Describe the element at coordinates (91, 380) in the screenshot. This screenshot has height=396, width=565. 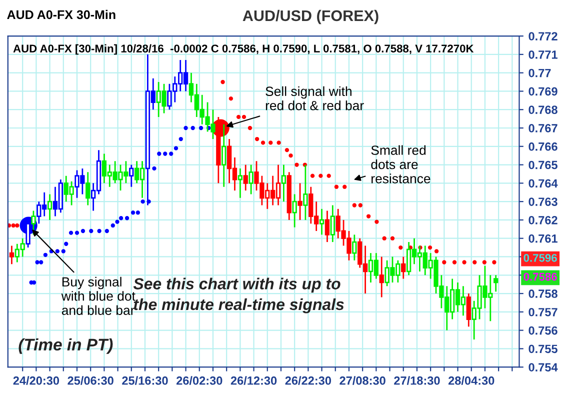
I see `x-tick-label: 25/06:30` at that location.